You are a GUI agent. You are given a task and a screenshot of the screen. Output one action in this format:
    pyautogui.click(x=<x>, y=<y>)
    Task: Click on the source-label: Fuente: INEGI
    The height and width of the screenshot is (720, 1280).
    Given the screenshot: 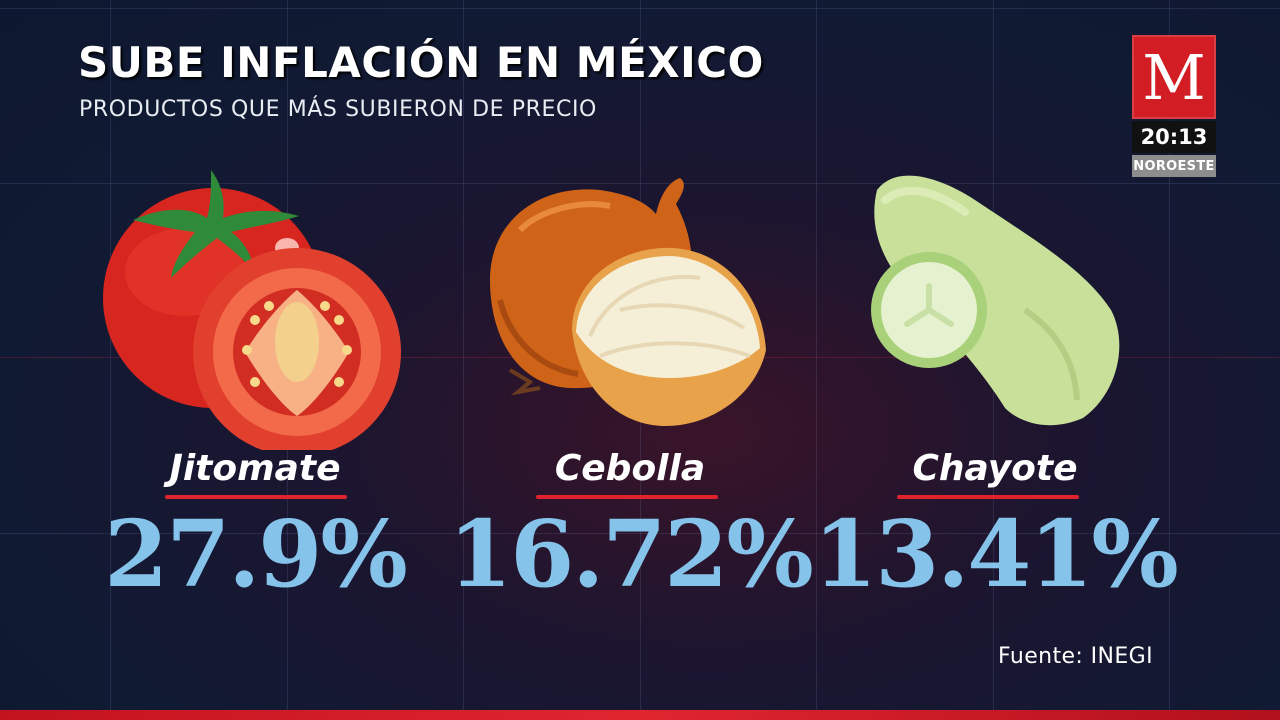 What is the action you would take?
    pyautogui.click(x=1076, y=656)
    